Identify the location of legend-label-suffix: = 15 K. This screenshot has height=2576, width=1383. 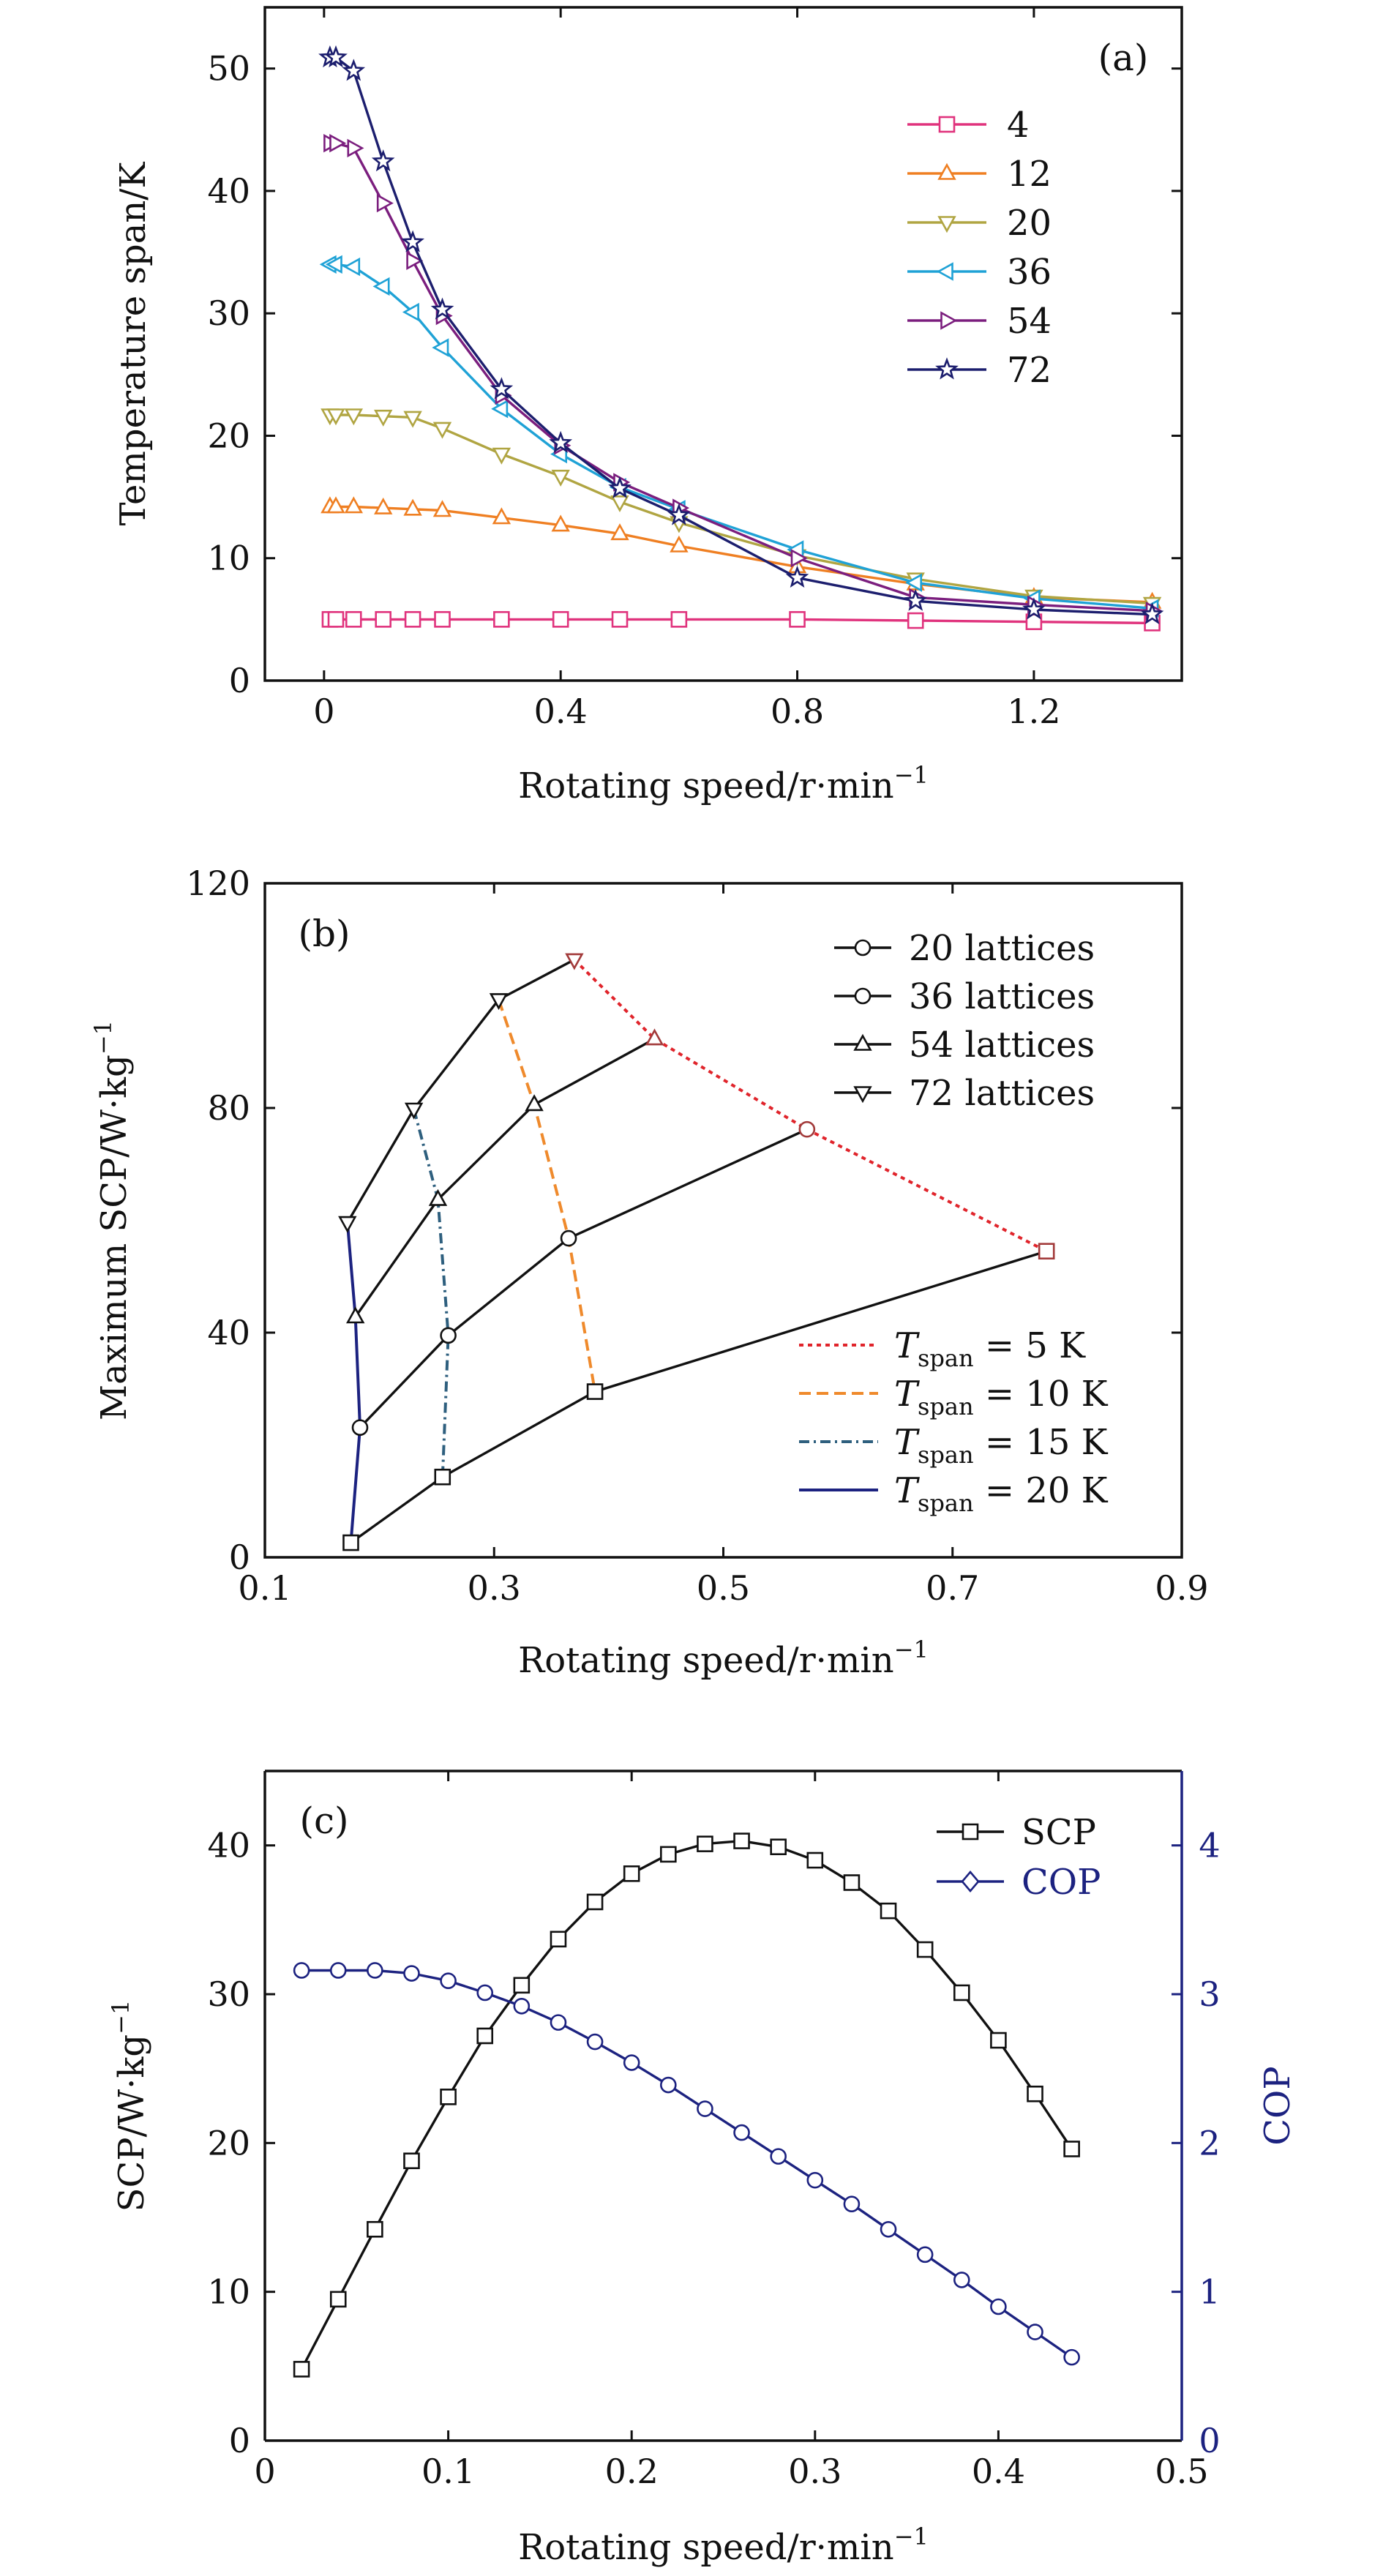
(1041, 1442).